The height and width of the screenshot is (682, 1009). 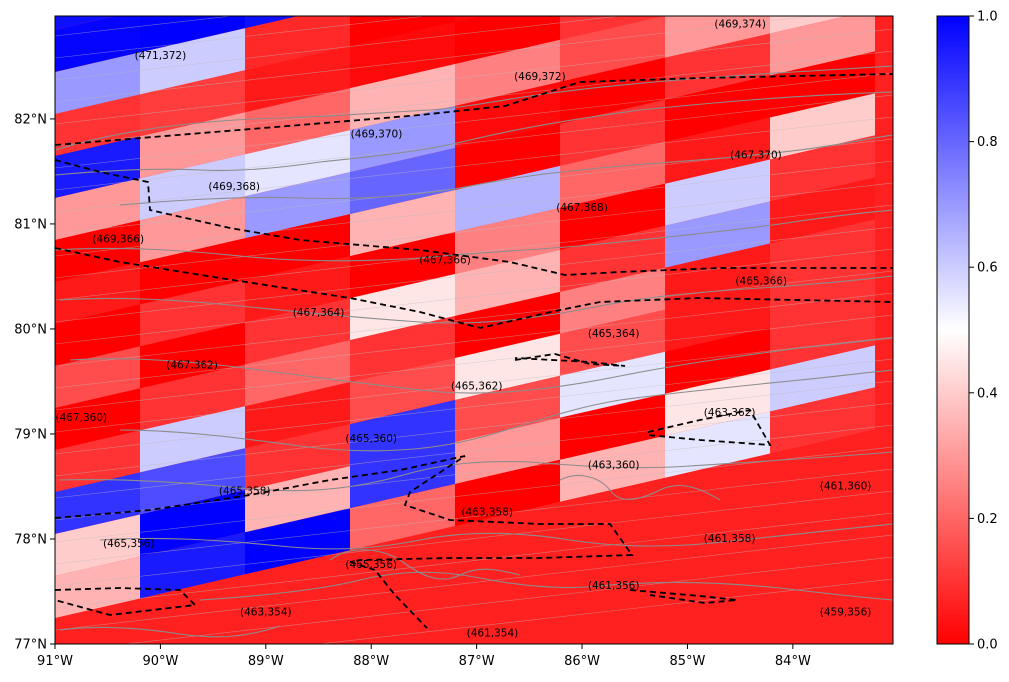 I want to click on cell-label: (465,362), so click(x=477, y=387).